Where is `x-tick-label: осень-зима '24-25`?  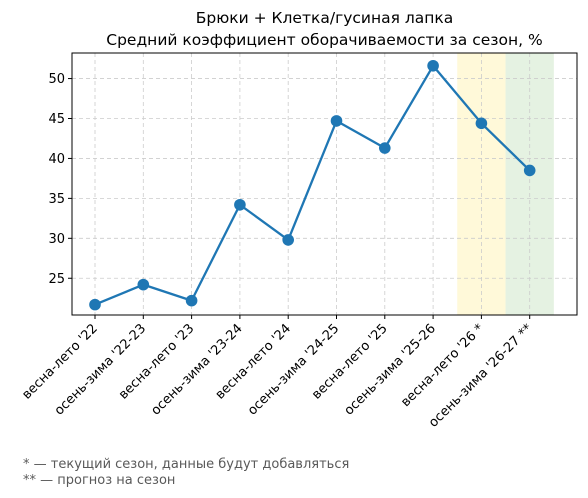 x-tick-label: осень-зима '24-25 is located at coordinates (293, 369).